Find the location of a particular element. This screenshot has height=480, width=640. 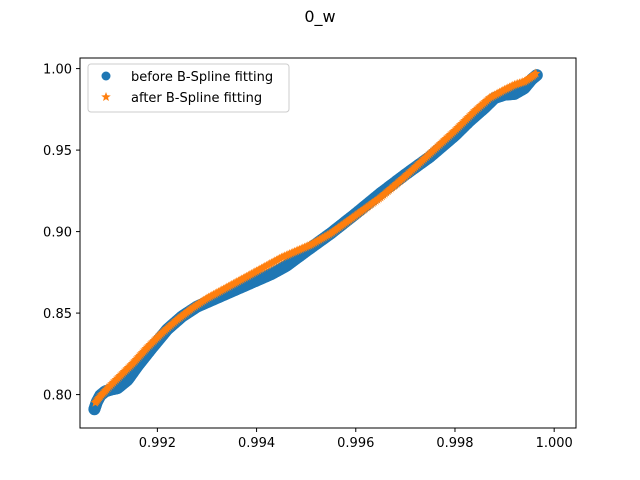

y-tick-label: 0.95 is located at coordinates (57, 151).